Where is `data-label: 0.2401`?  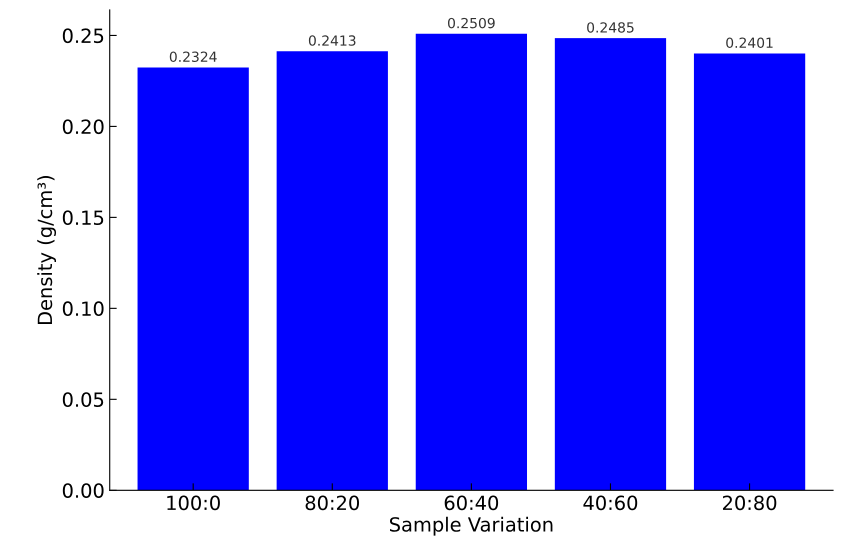
data-label: 0.2401 is located at coordinates (749, 42).